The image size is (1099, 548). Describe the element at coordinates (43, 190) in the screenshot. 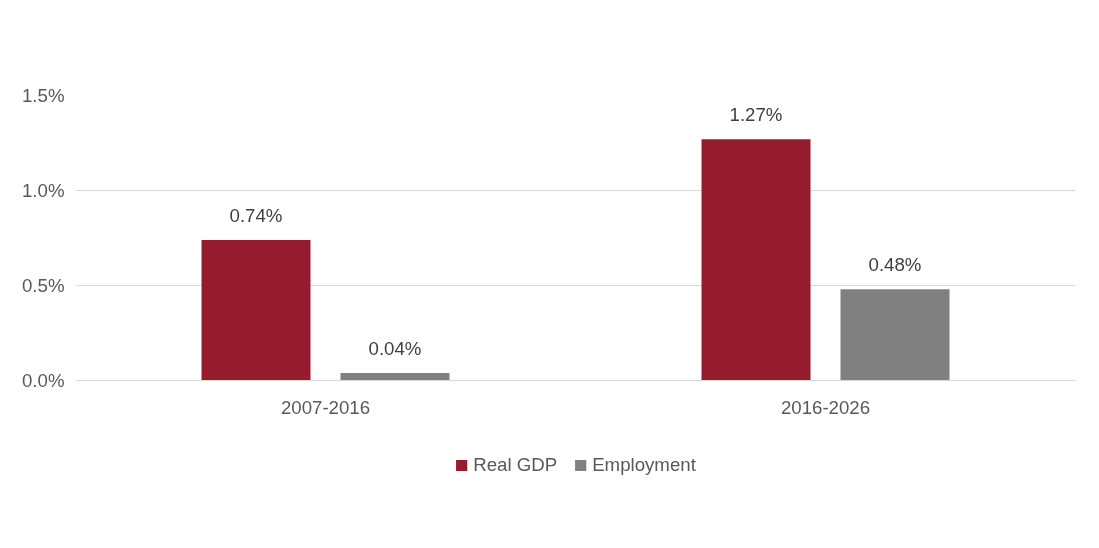

I see `y-tick-label: 1.0%` at that location.